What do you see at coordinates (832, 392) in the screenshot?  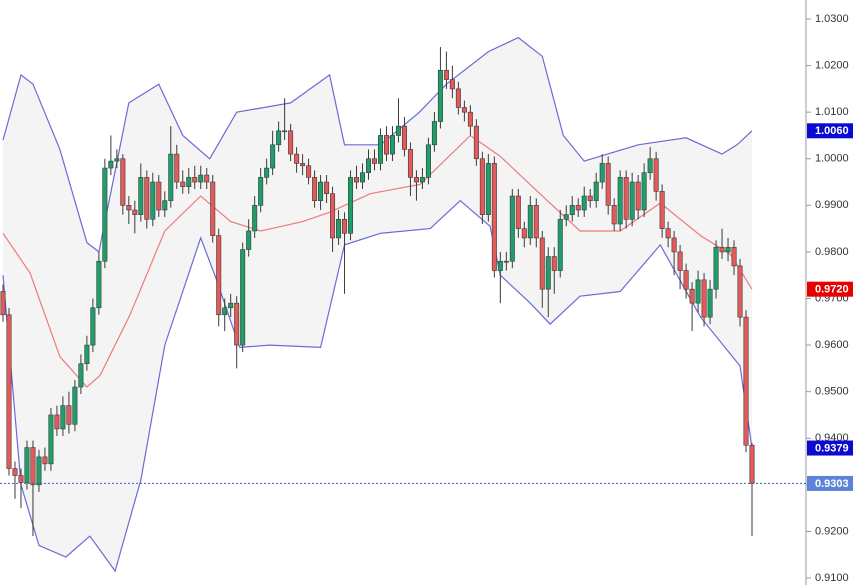 I see `y-tick-label: 0.9500` at bounding box center [832, 392].